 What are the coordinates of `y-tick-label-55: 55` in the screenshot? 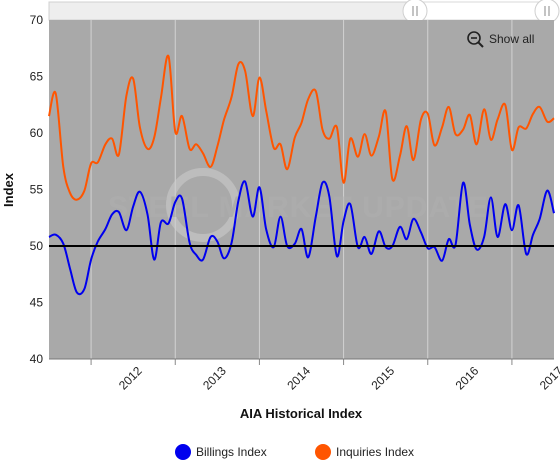 It's located at (37, 190).